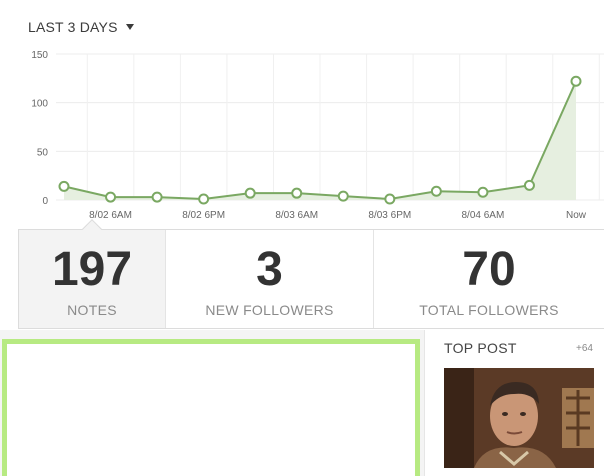 The image size is (610, 476). What do you see at coordinates (480, 348) in the screenshot?
I see `top-post-title: TOP POST` at bounding box center [480, 348].